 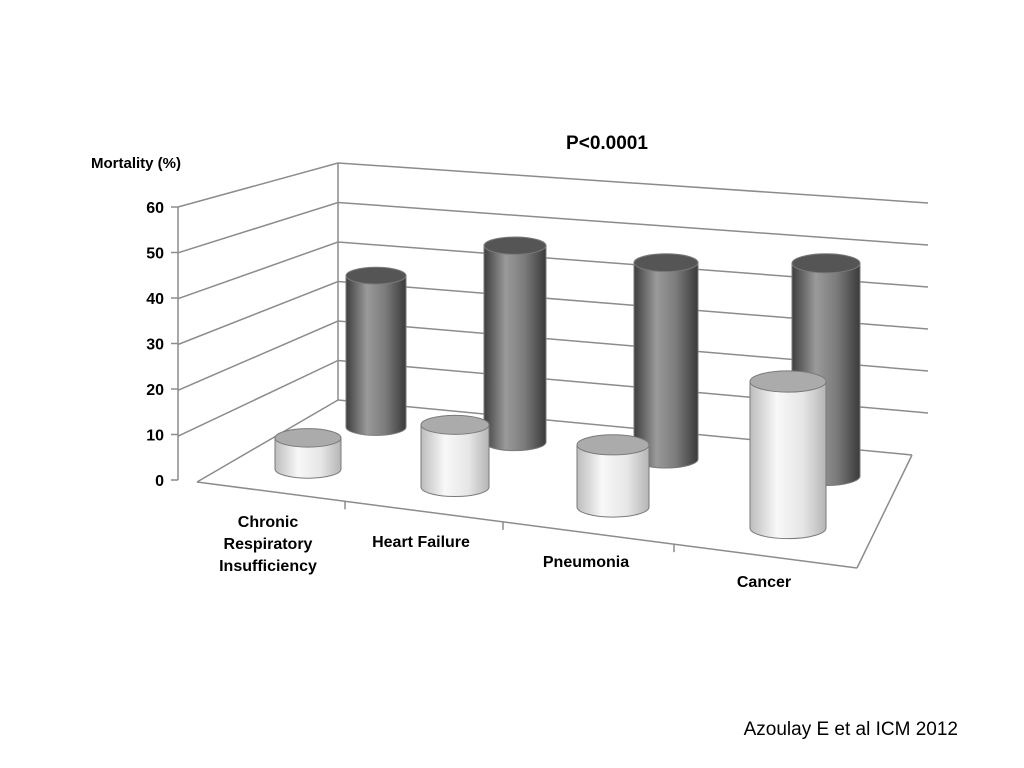 I want to click on citation-text: Azoulay E et al ICM 2012, so click(x=851, y=729).